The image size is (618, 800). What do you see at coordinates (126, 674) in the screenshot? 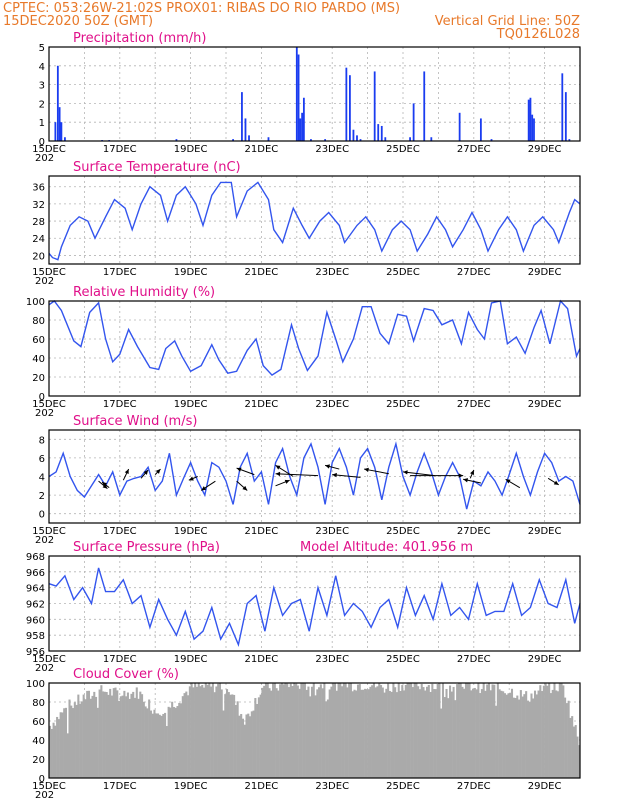
I see `cloud-cover-title: Cloud Cover (%)` at bounding box center [126, 674].